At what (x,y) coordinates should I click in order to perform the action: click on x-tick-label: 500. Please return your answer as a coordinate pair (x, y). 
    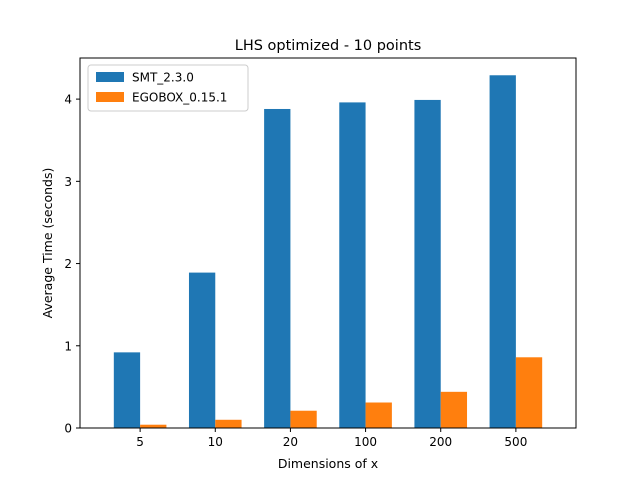
    Looking at the image, I should click on (515, 442).